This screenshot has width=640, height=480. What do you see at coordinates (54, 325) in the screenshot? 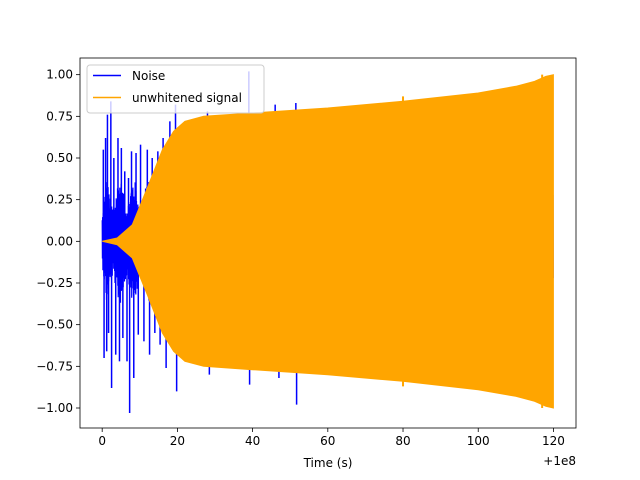
I see `y-tick-label: −0.50` at bounding box center [54, 325].